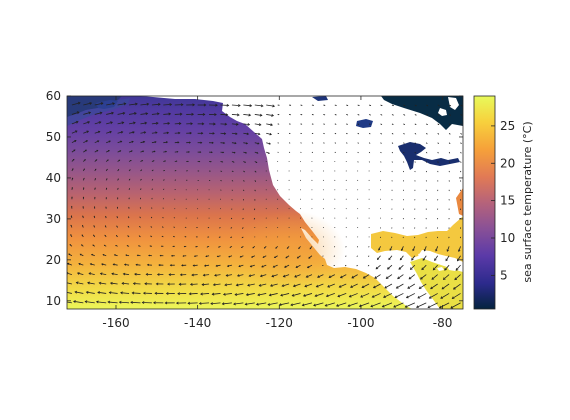  I want to click on island-newfoundland, so click(453, 103).